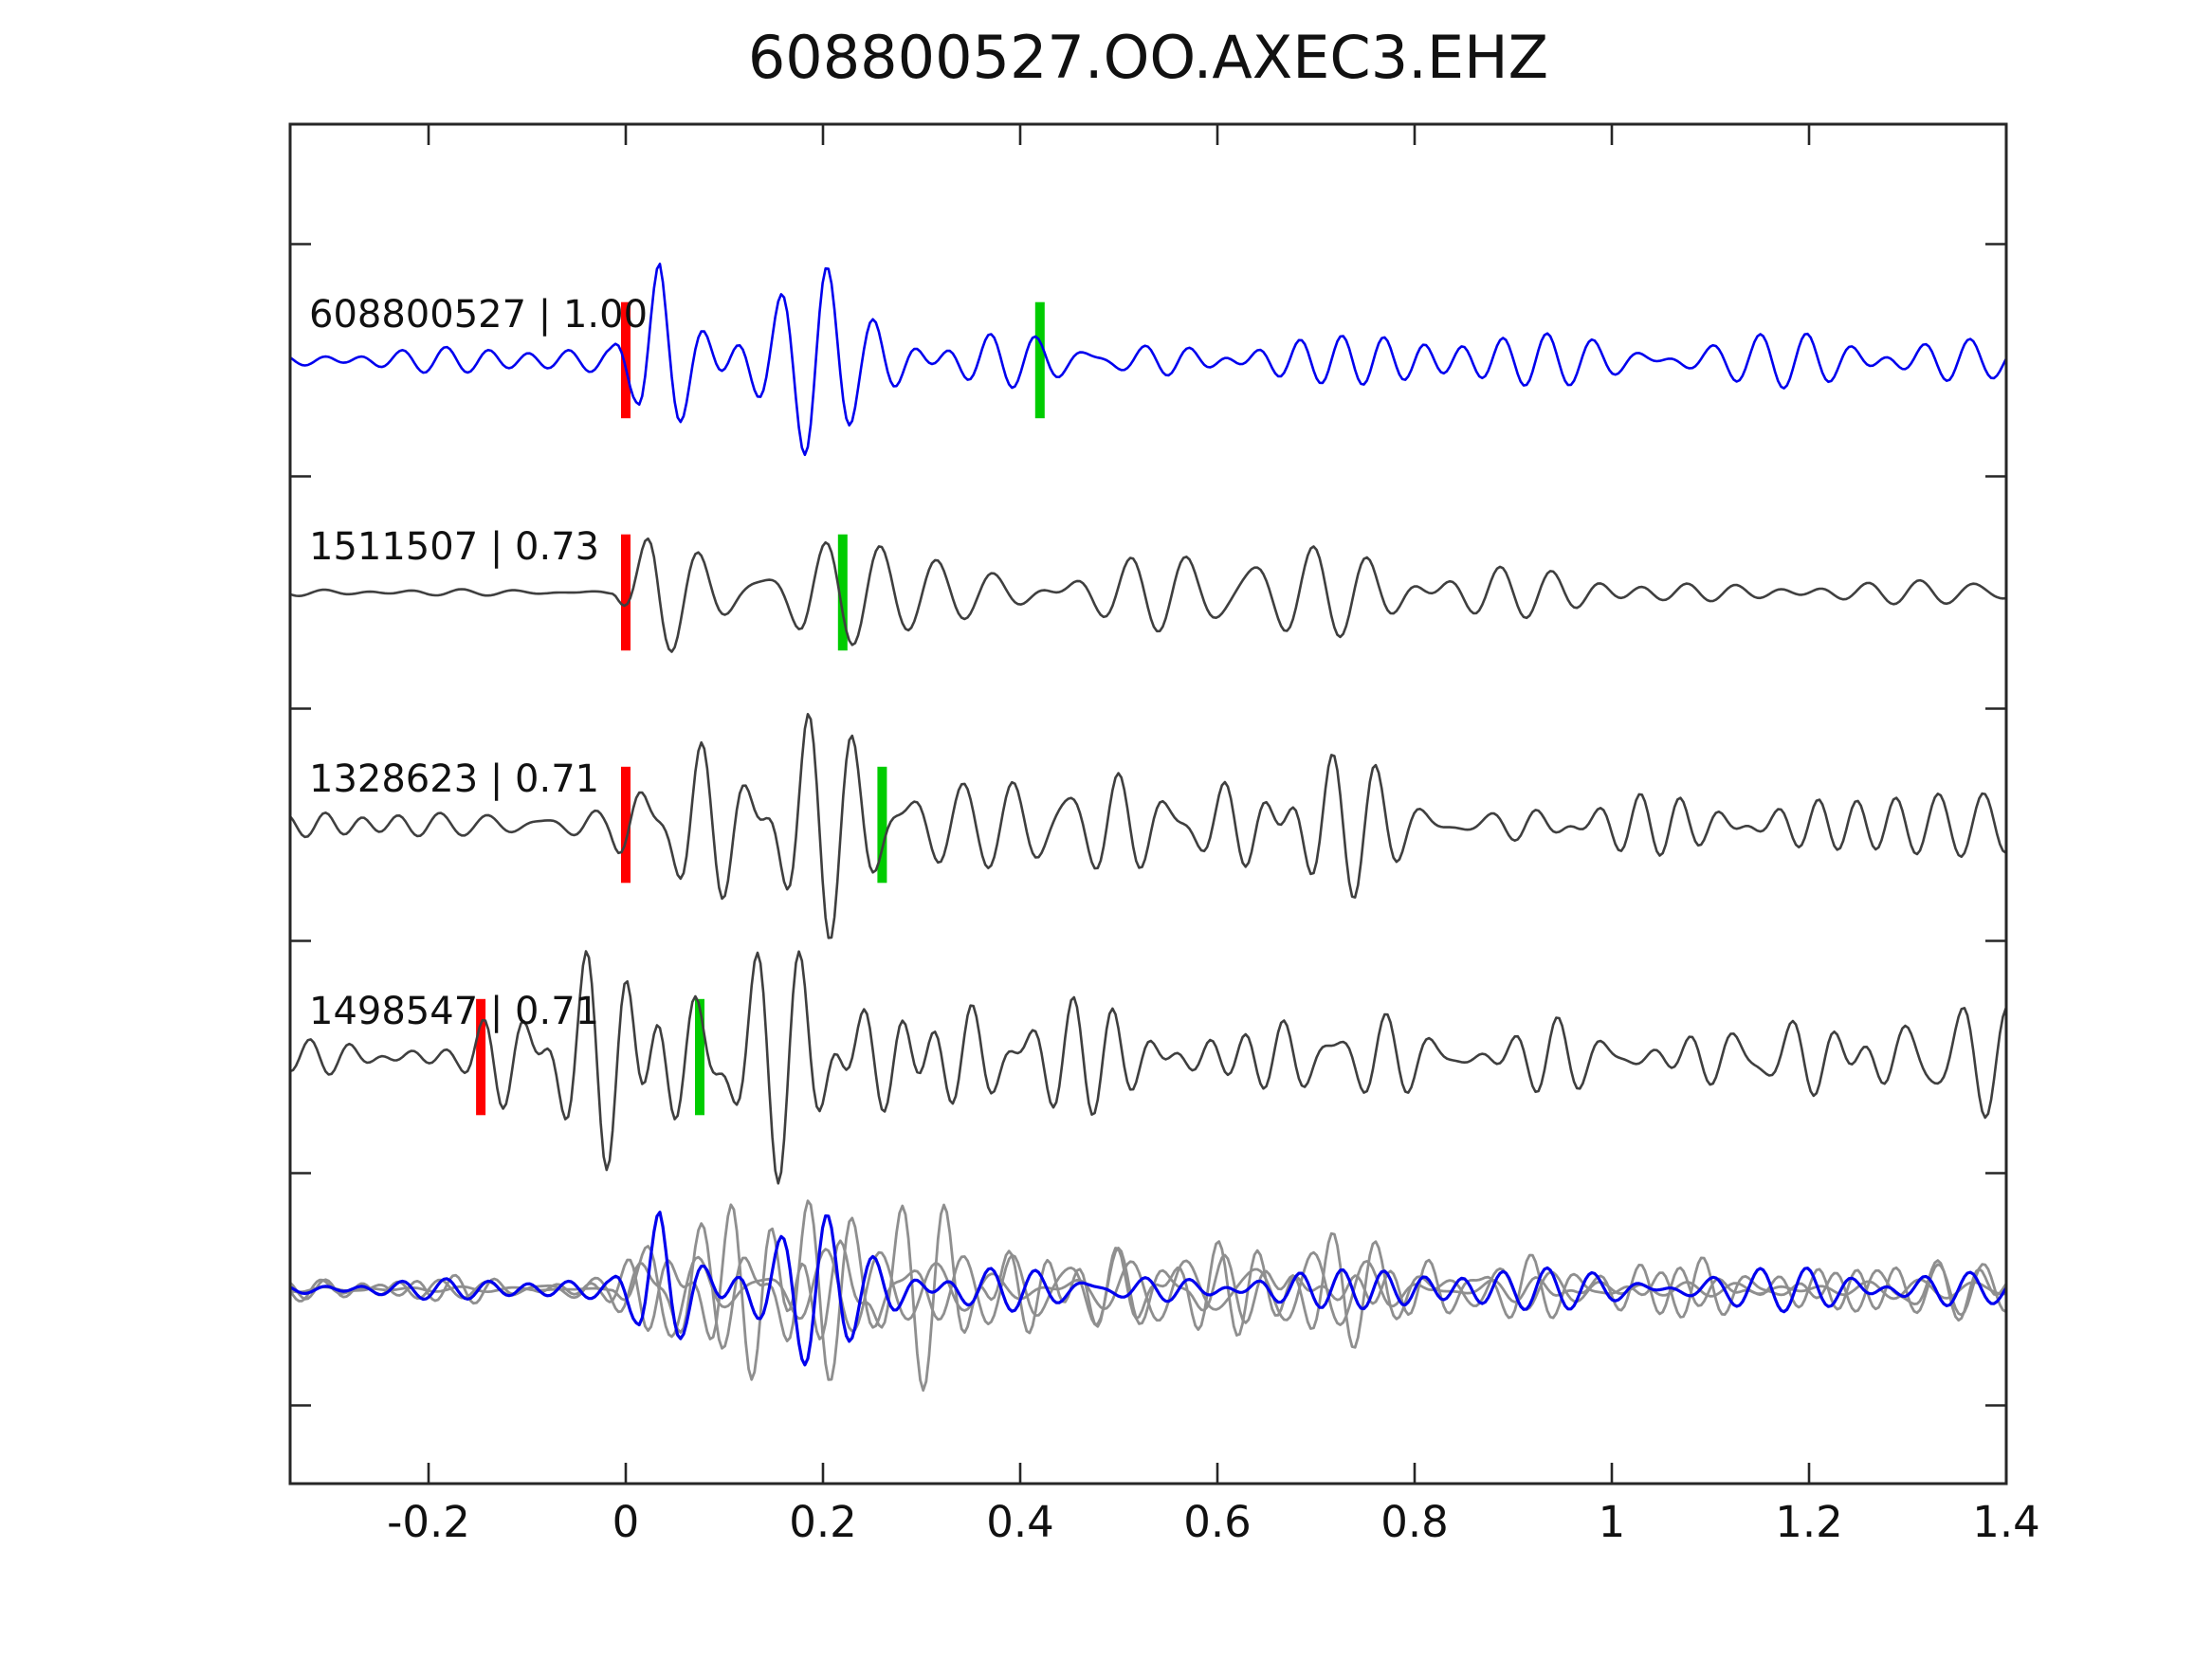  What do you see at coordinates (626, 1522) in the screenshot?
I see `x-tick-label: 0` at bounding box center [626, 1522].